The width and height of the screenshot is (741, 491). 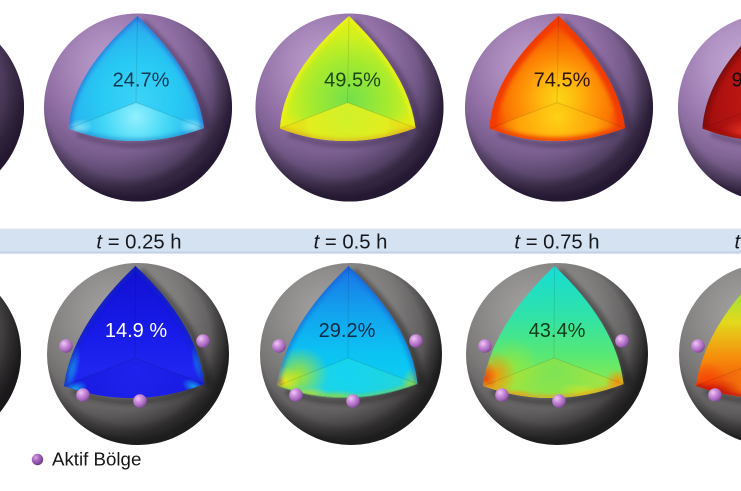 What do you see at coordinates (556, 243) in the screenshot?
I see `svg-text: t = 0.75 h` at bounding box center [556, 243].